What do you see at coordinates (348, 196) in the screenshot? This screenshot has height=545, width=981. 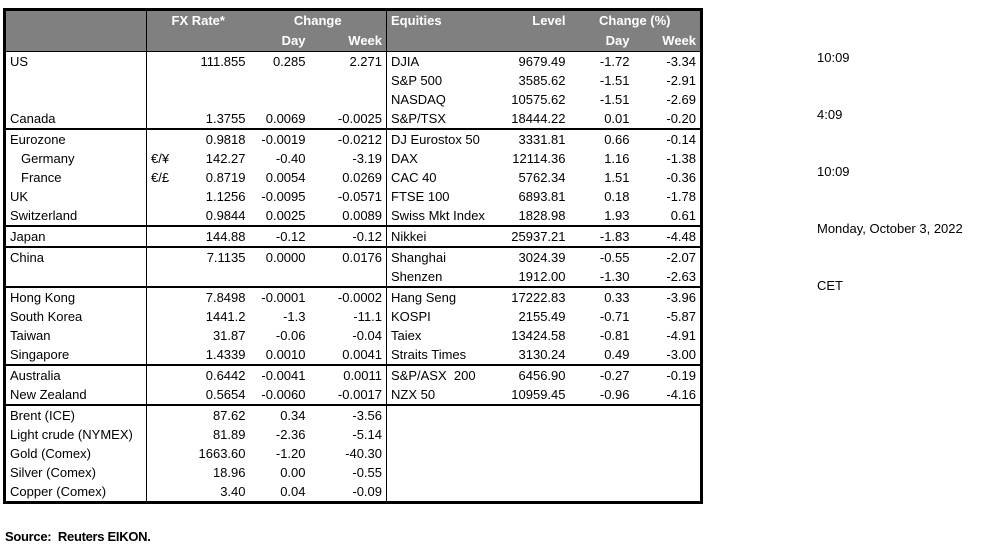 I see `fx-week-cell: -0.0571` at bounding box center [348, 196].